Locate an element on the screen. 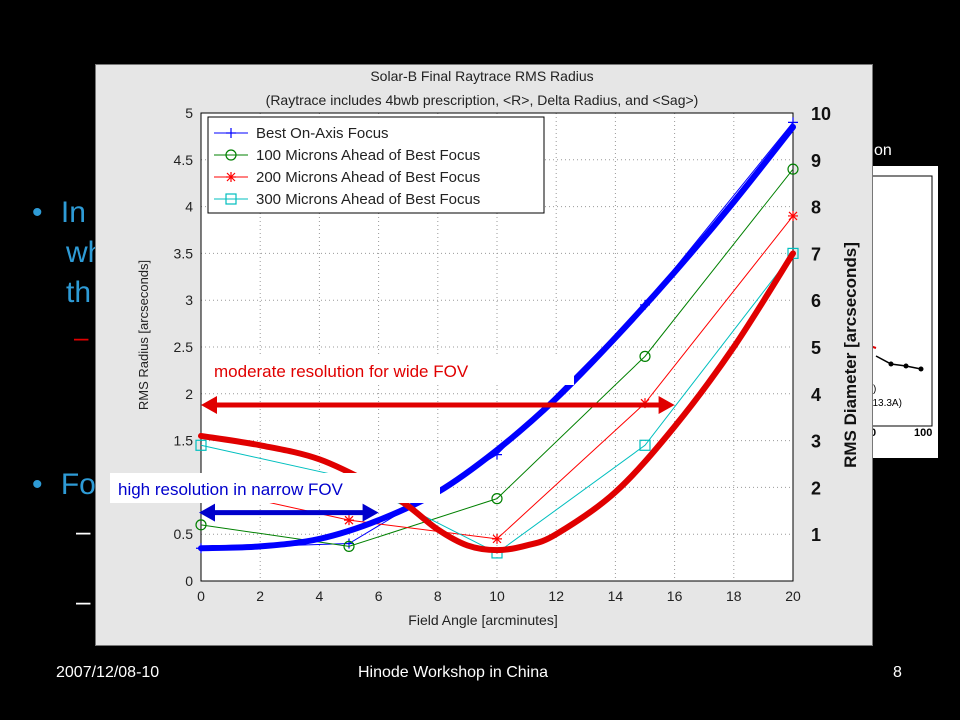 The height and width of the screenshot is (720, 960). y-tick-label: 2 is located at coordinates (189, 394).